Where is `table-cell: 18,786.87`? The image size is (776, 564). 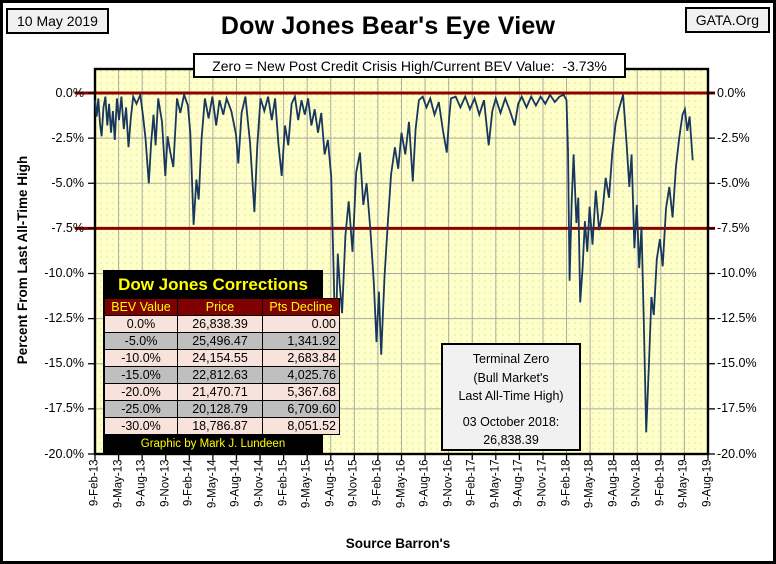
table-cell: 18,786.87 is located at coordinates (220, 426).